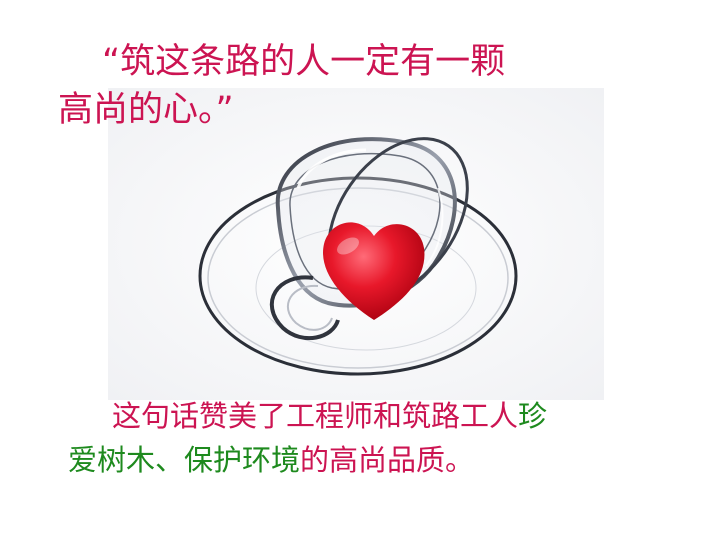 The image size is (720, 540). What do you see at coordinates (378, 438) in the screenshot?
I see `caption-text: 这句话赞美了工程师和筑路工人珍爱树木、保护环境的高尚品质。` at bounding box center [378, 438].